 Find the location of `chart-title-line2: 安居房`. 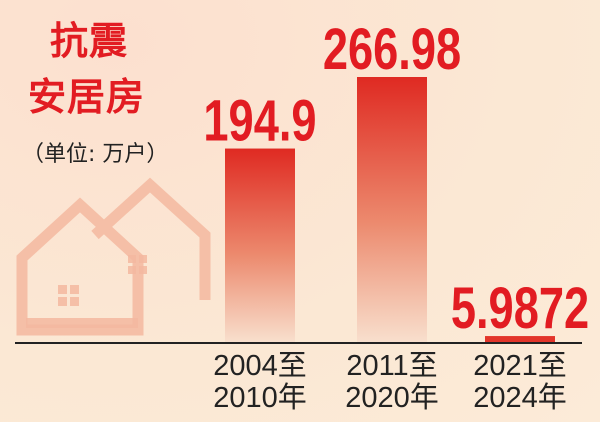

chart-title-line2: 安居房 is located at coordinates (87, 97).